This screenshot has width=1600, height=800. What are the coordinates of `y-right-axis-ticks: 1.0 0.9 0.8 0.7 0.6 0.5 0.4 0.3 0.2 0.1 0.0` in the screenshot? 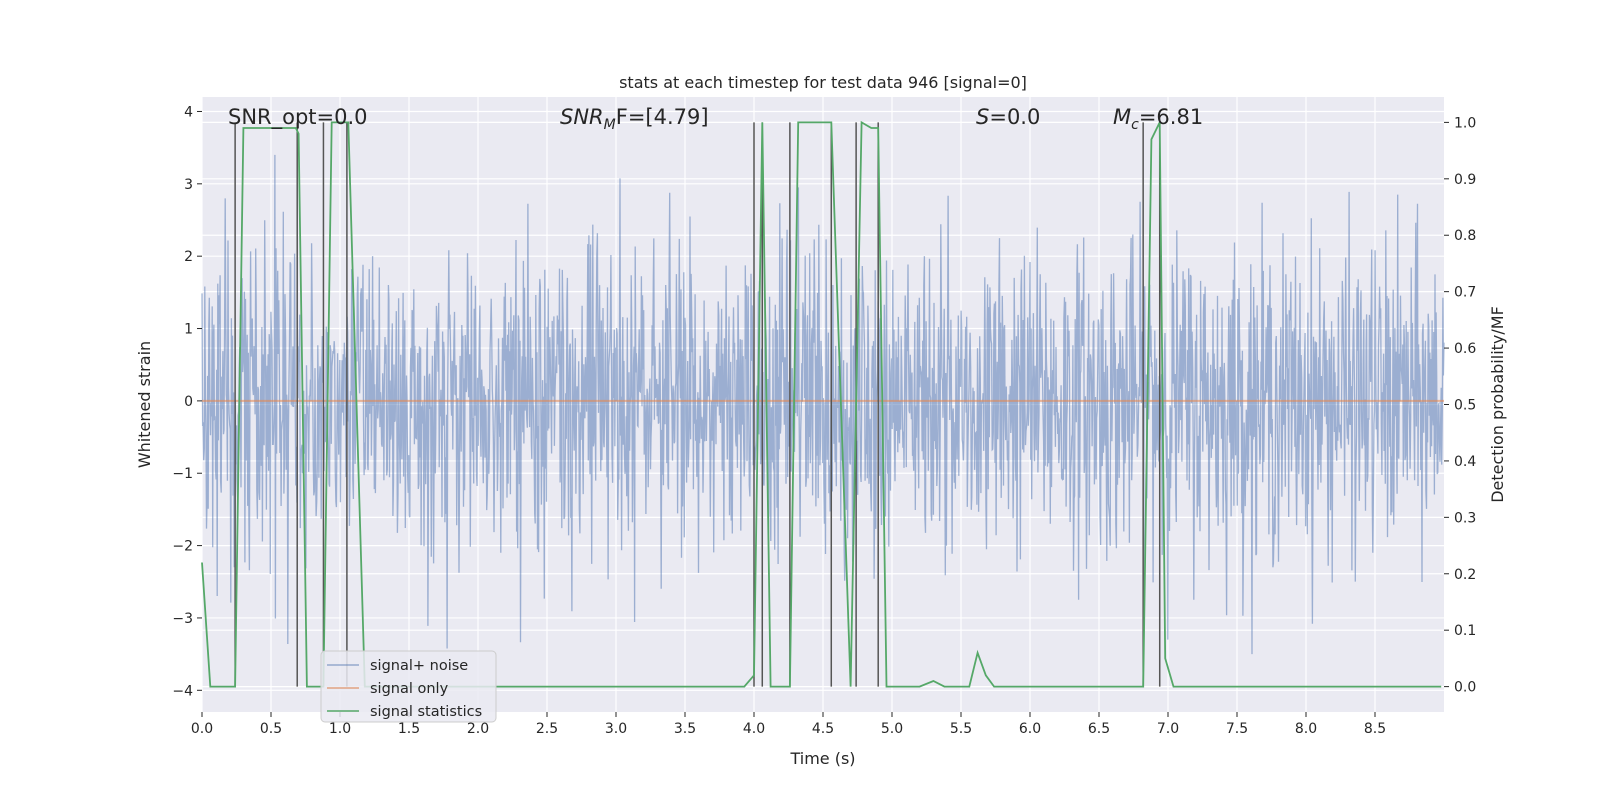 It's located at (1460, 405).